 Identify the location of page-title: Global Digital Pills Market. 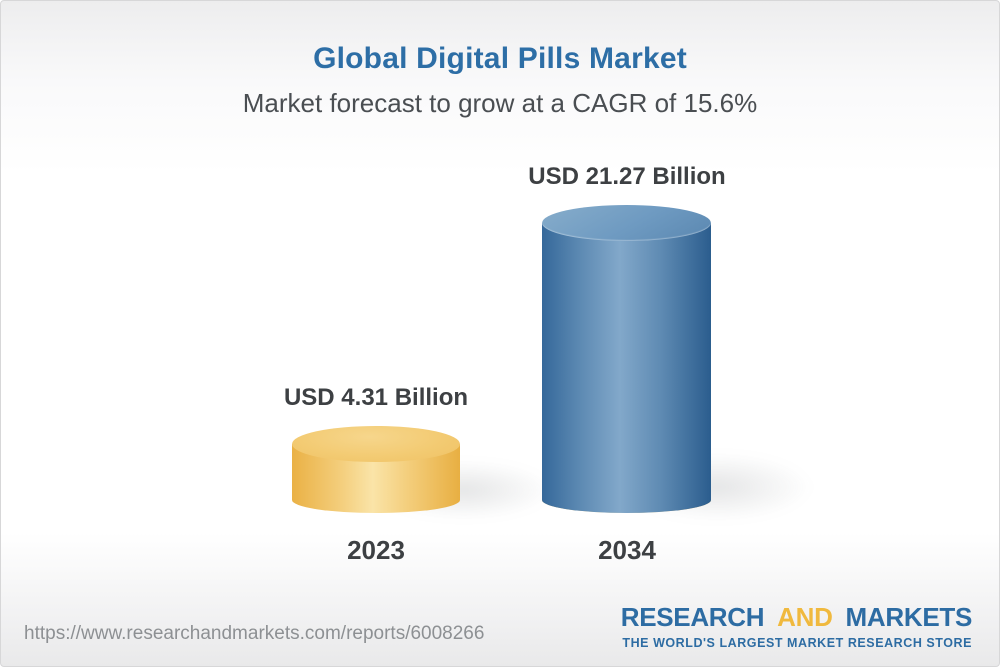
(500, 58).